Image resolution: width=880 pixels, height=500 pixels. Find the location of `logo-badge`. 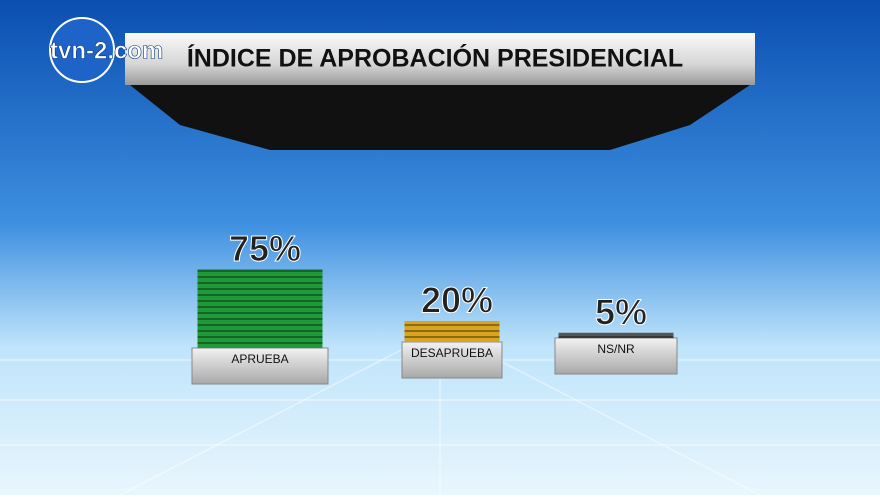

logo-badge is located at coordinates (82, 50).